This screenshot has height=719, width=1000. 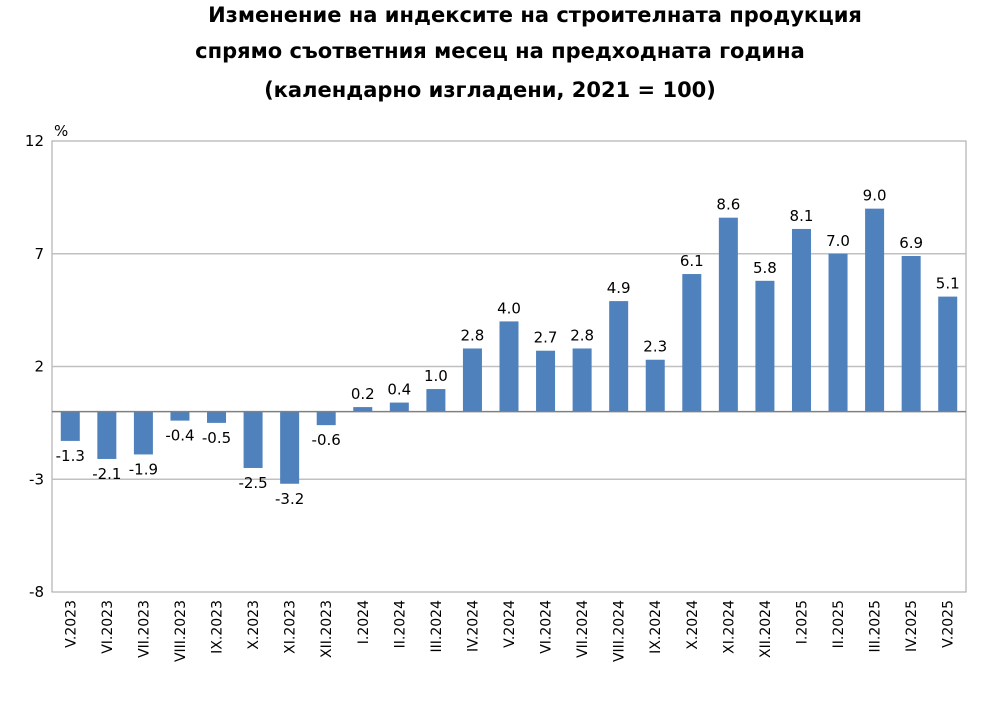 What do you see at coordinates (108, 627) in the screenshot?
I see `category-label: VI.2023` at bounding box center [108, 627].